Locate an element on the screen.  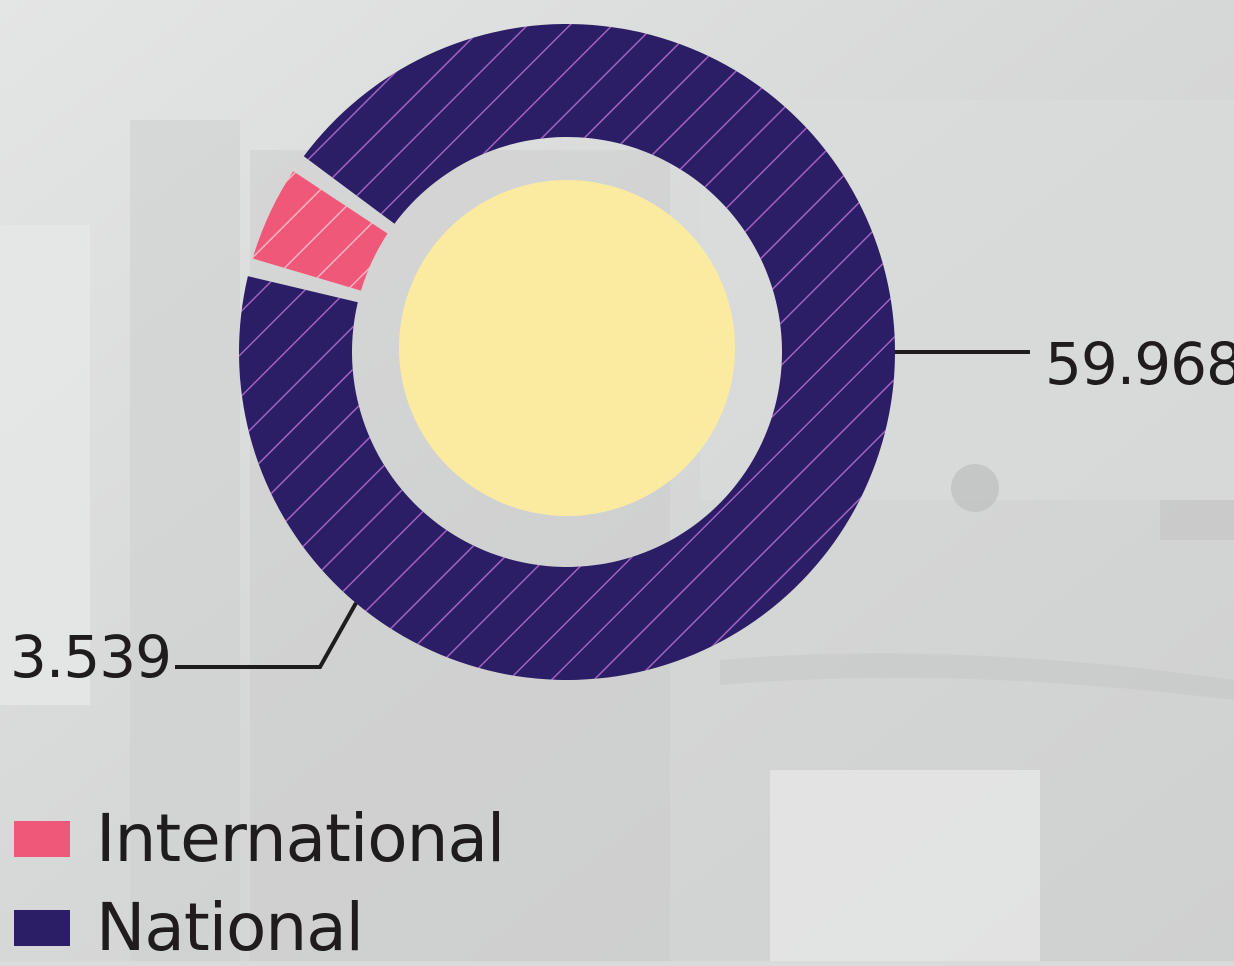
donut-center is located at coordinates (567, 348).